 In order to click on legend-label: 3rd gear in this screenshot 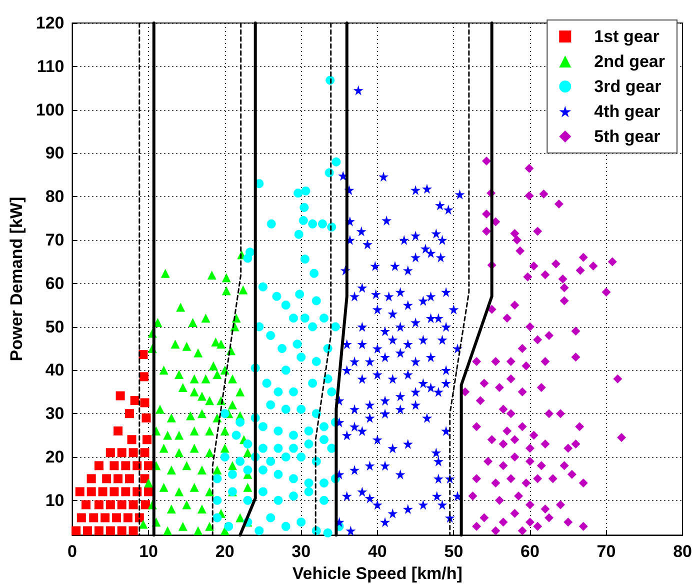, I will do `click(628, 86)`.